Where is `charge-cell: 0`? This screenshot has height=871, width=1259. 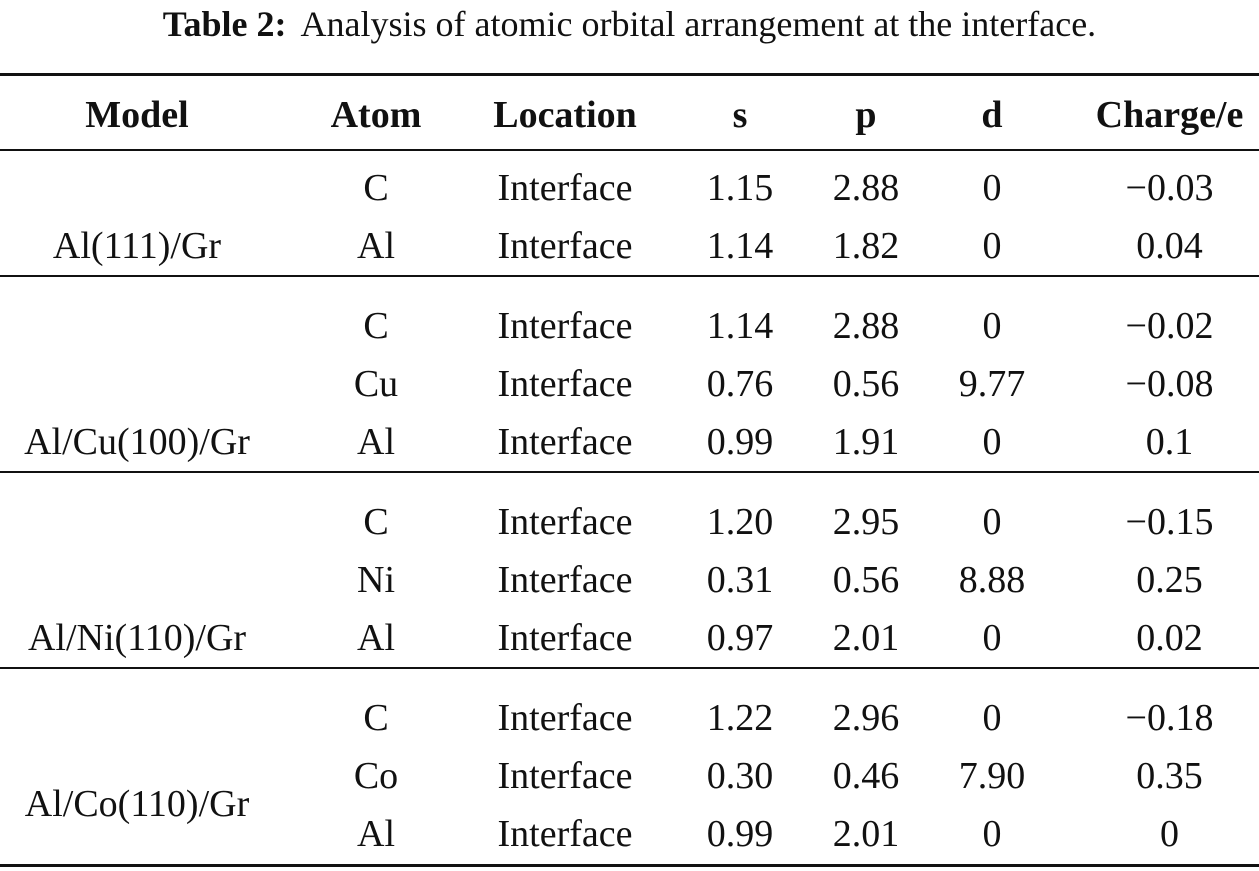 charge-cell: 0 is located at coordinates (1169, 834).